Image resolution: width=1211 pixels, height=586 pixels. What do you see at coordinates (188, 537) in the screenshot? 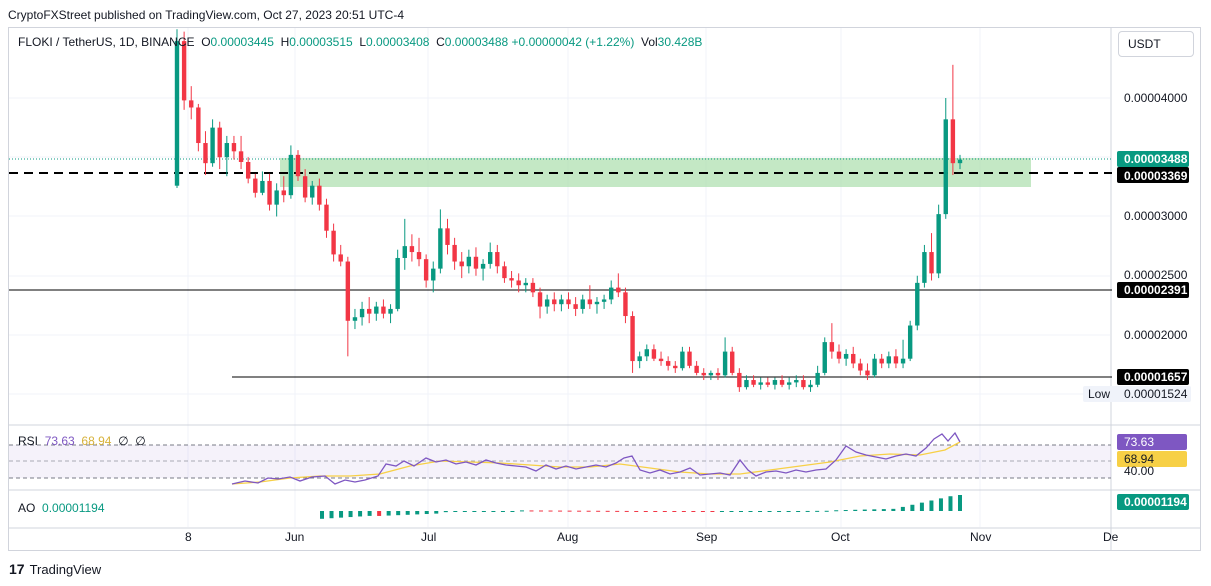
I see `x-tick-label: 8` at bounding box center [188, 537].